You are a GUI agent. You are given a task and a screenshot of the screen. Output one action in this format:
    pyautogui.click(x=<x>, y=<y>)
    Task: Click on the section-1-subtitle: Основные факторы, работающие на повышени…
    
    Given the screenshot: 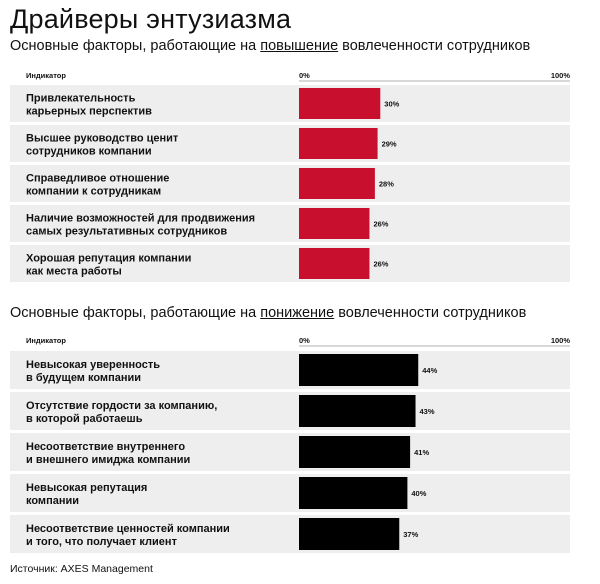 What is the action you would take?
    pyautogui.click(x=270, y=46)
    